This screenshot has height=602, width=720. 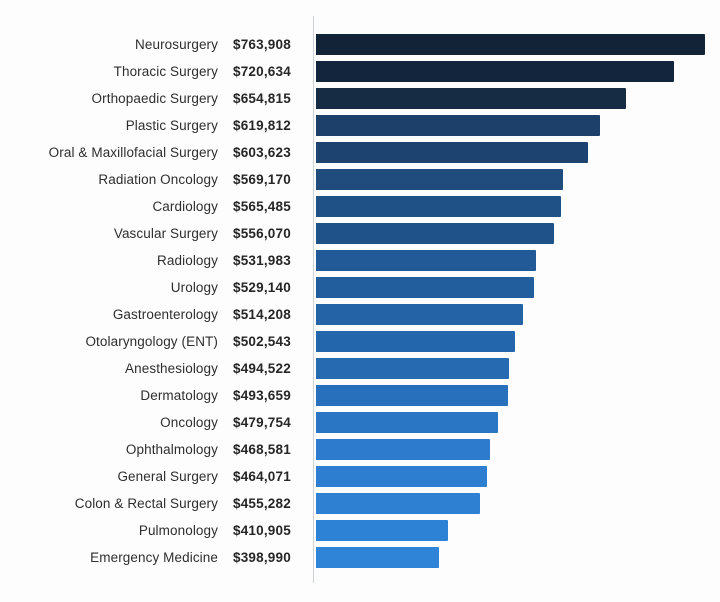 What do you see at coordinates (262, 44) in the screenshot?
I see `value-label: $763,908` at bounding box center [262, 44].